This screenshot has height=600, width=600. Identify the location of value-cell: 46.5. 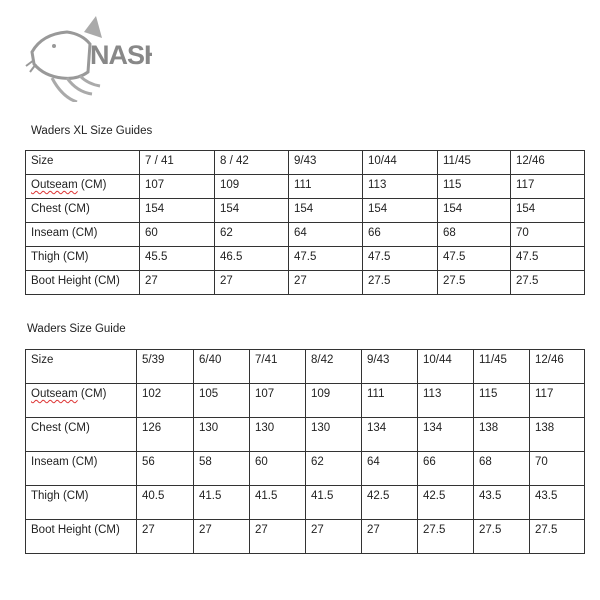
(251, 258).